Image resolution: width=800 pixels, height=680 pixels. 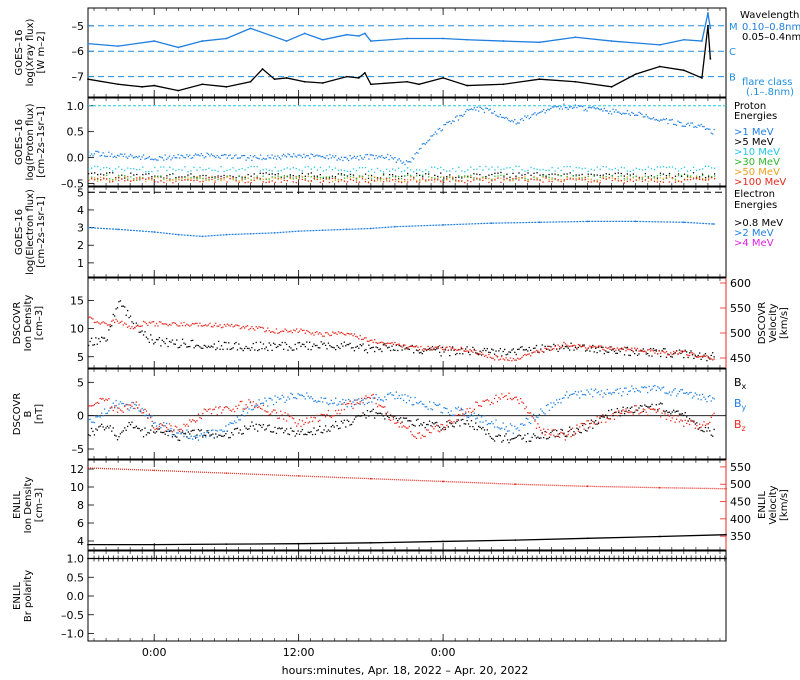 I want to click on y-axis-title: Br polarity, so click(x=28, y=596).